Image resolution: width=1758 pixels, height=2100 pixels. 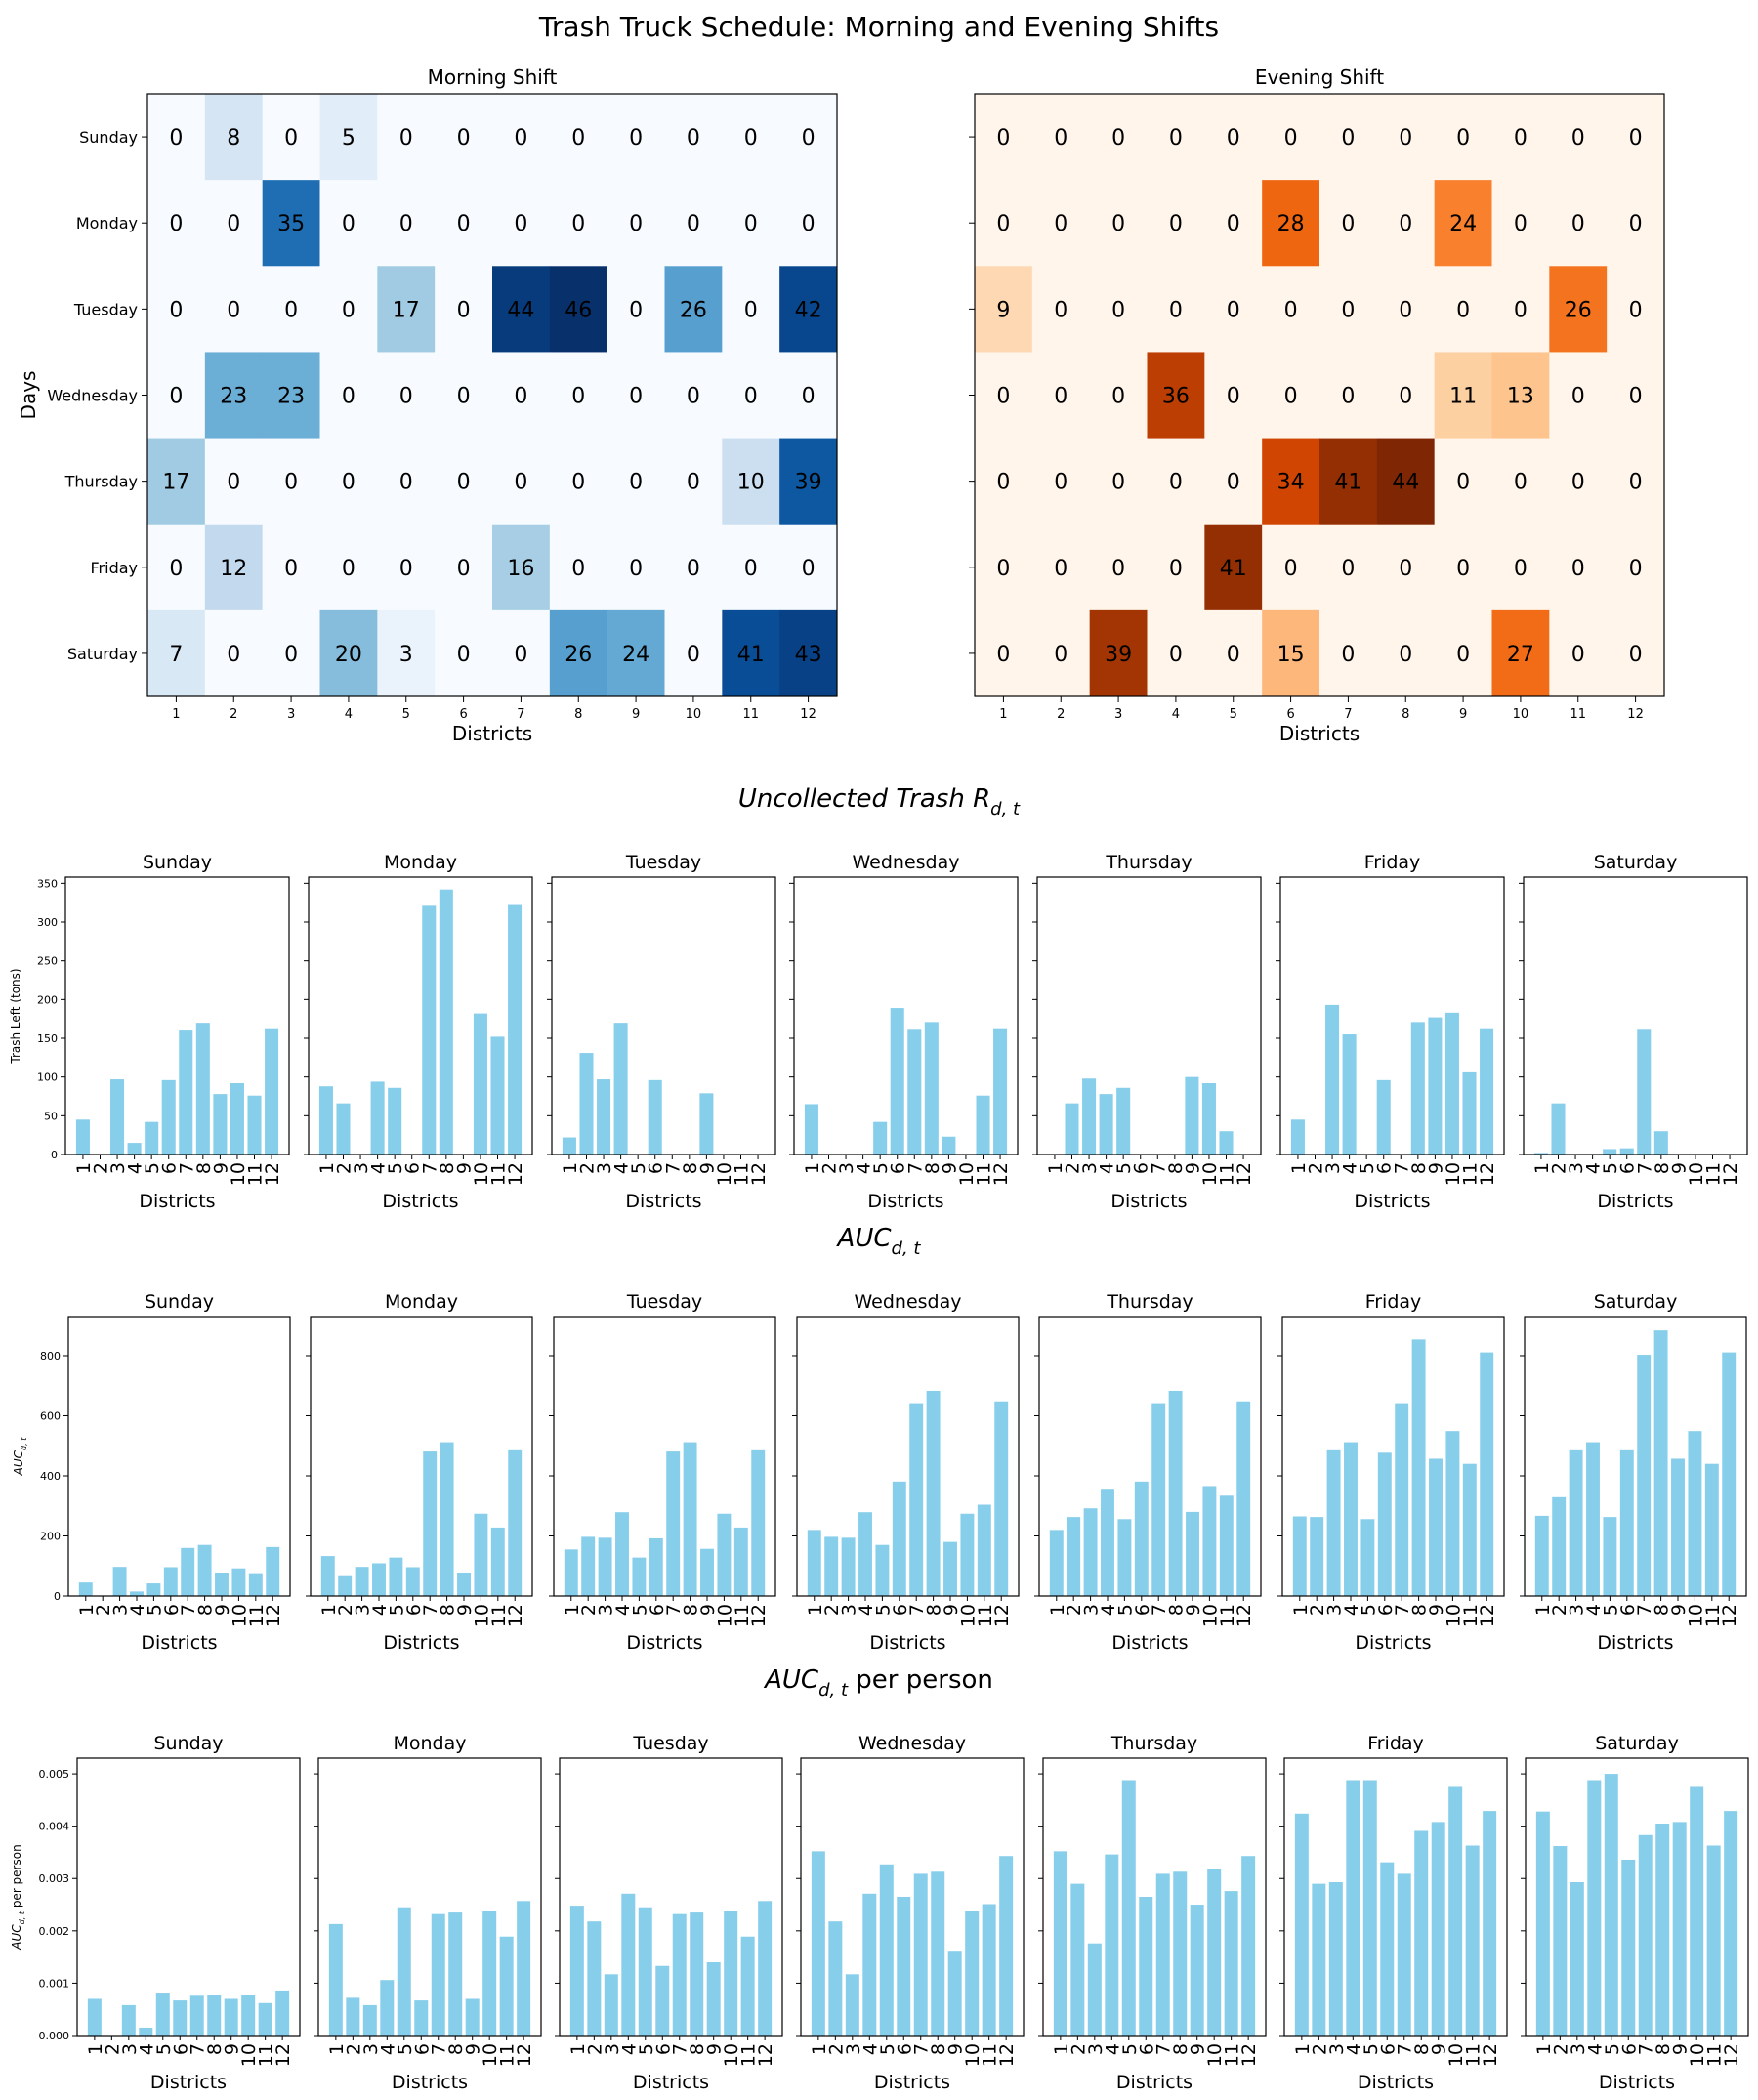 What do you see at coordinates (233, 138) in the screenshot?
I see `heatmap-cell-label: 8` at bounding box center [233, 138].